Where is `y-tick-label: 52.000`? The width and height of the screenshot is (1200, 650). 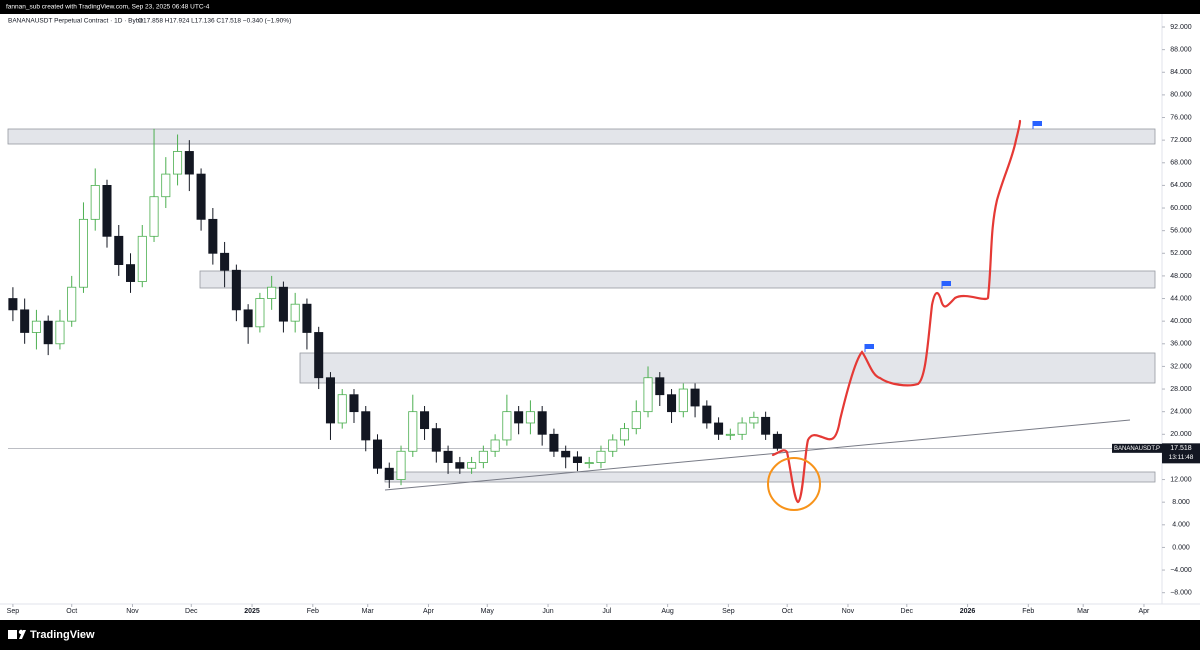 y-tick-label: 52.000 is located at coordinates (1181, 253).